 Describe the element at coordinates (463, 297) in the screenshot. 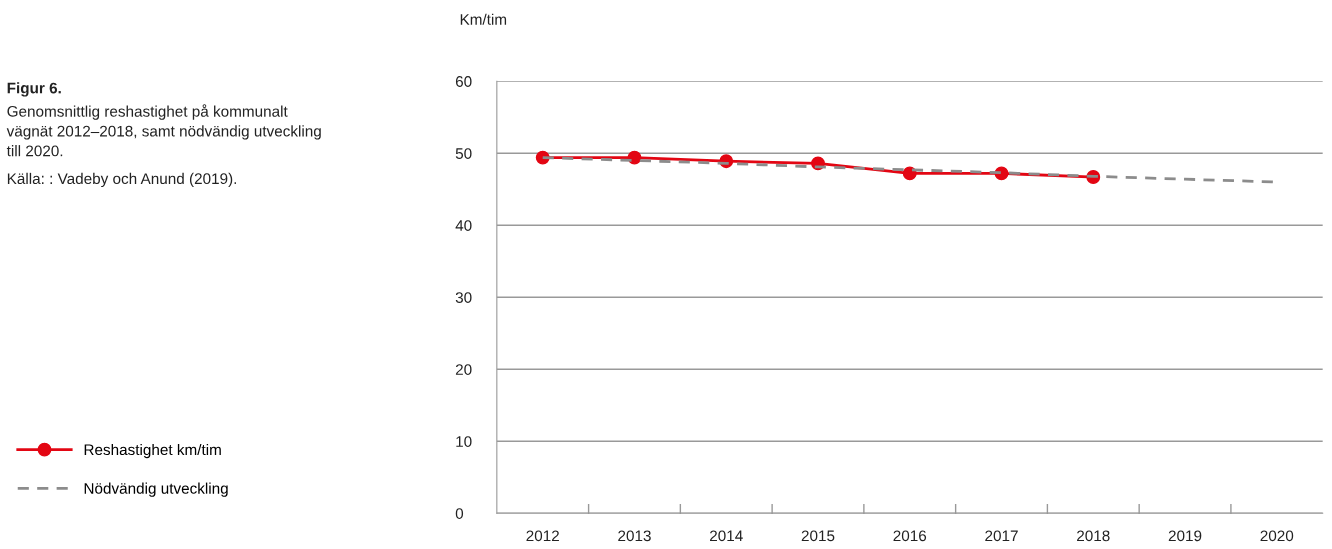

I see `y-tick-label: 30` at that location.